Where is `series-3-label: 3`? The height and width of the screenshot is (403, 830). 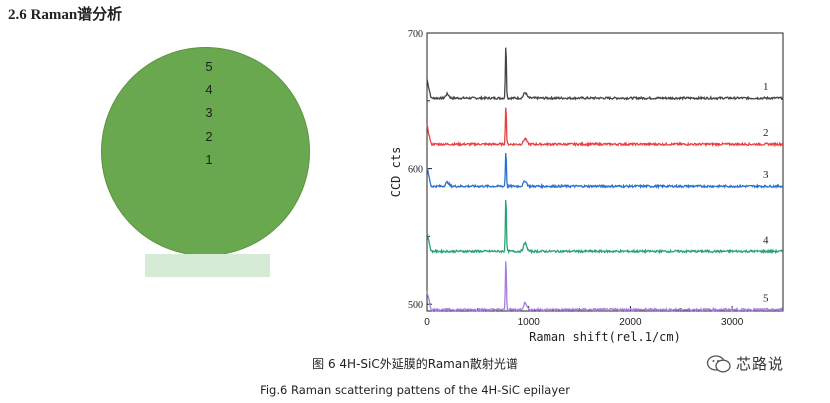 series-3-label: 3 is located at coordinates (766, 175).